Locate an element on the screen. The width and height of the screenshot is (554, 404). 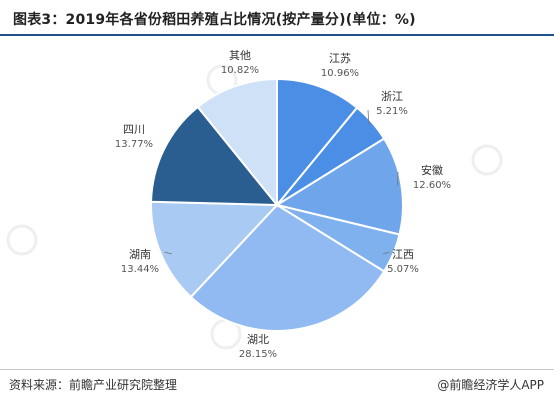
pie-slice-四川 is located at coordinates (215, 156).